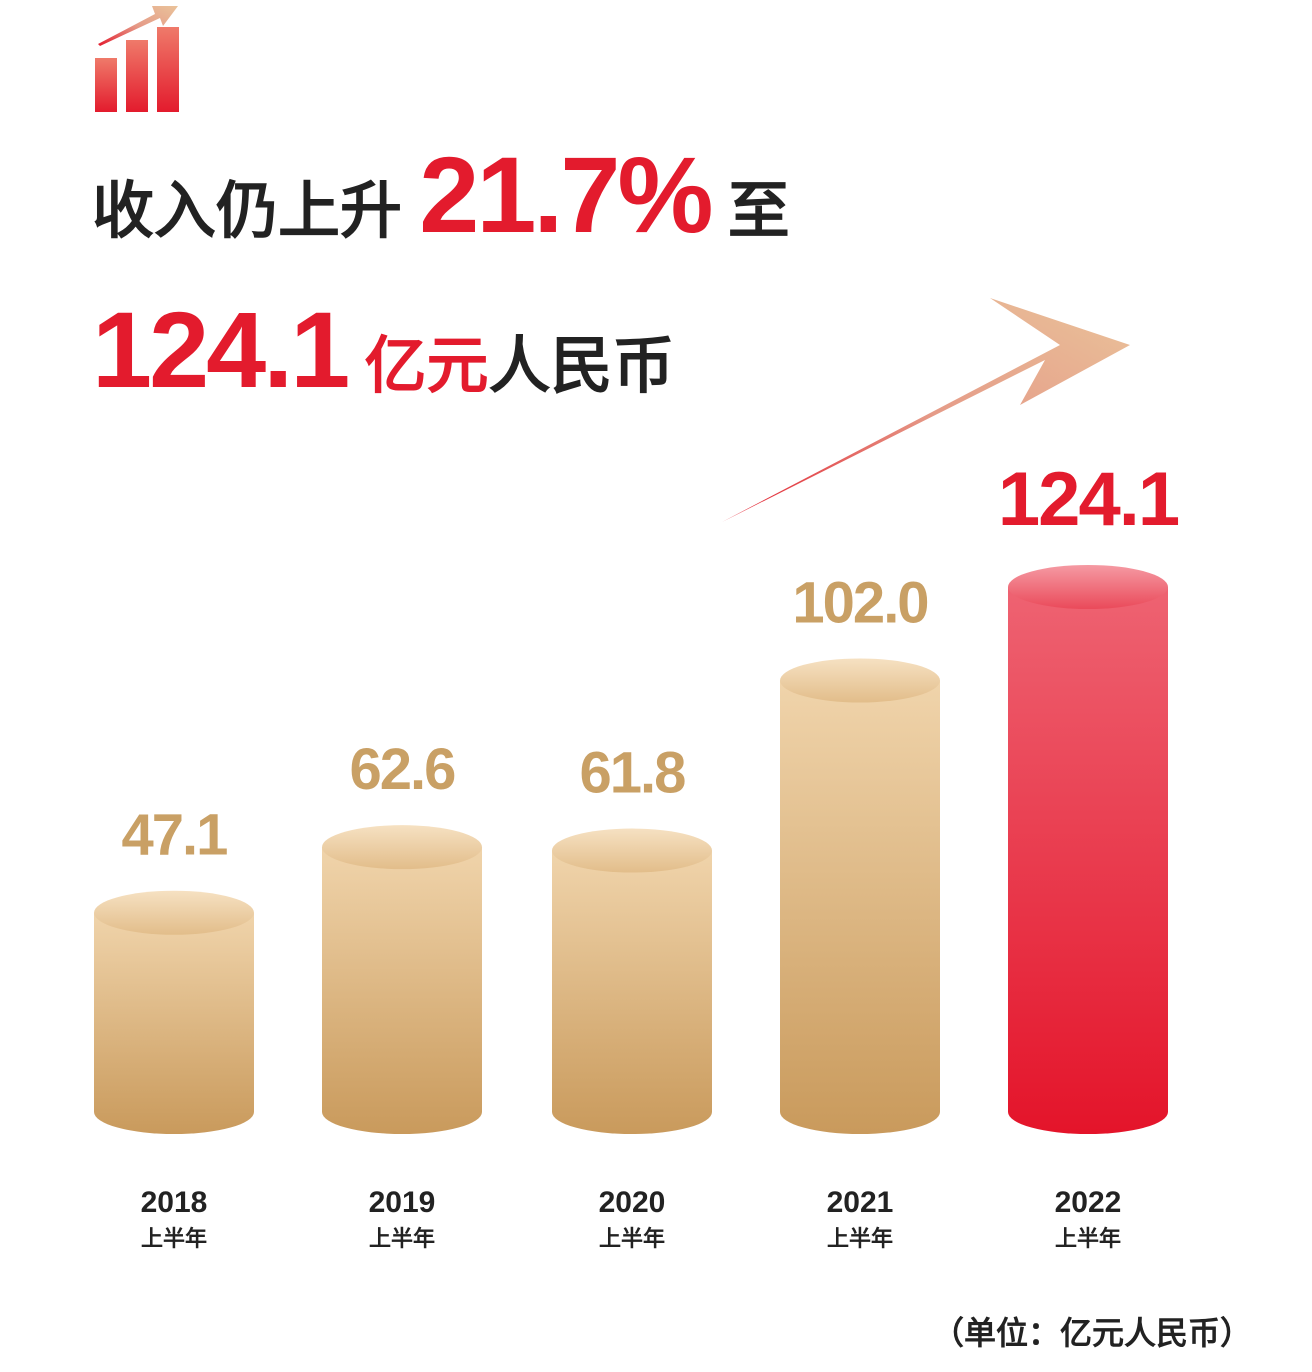 This screenshot has width=1312, height=1372. I want to click on x-tick-label: 2020, so click(632, 1202).